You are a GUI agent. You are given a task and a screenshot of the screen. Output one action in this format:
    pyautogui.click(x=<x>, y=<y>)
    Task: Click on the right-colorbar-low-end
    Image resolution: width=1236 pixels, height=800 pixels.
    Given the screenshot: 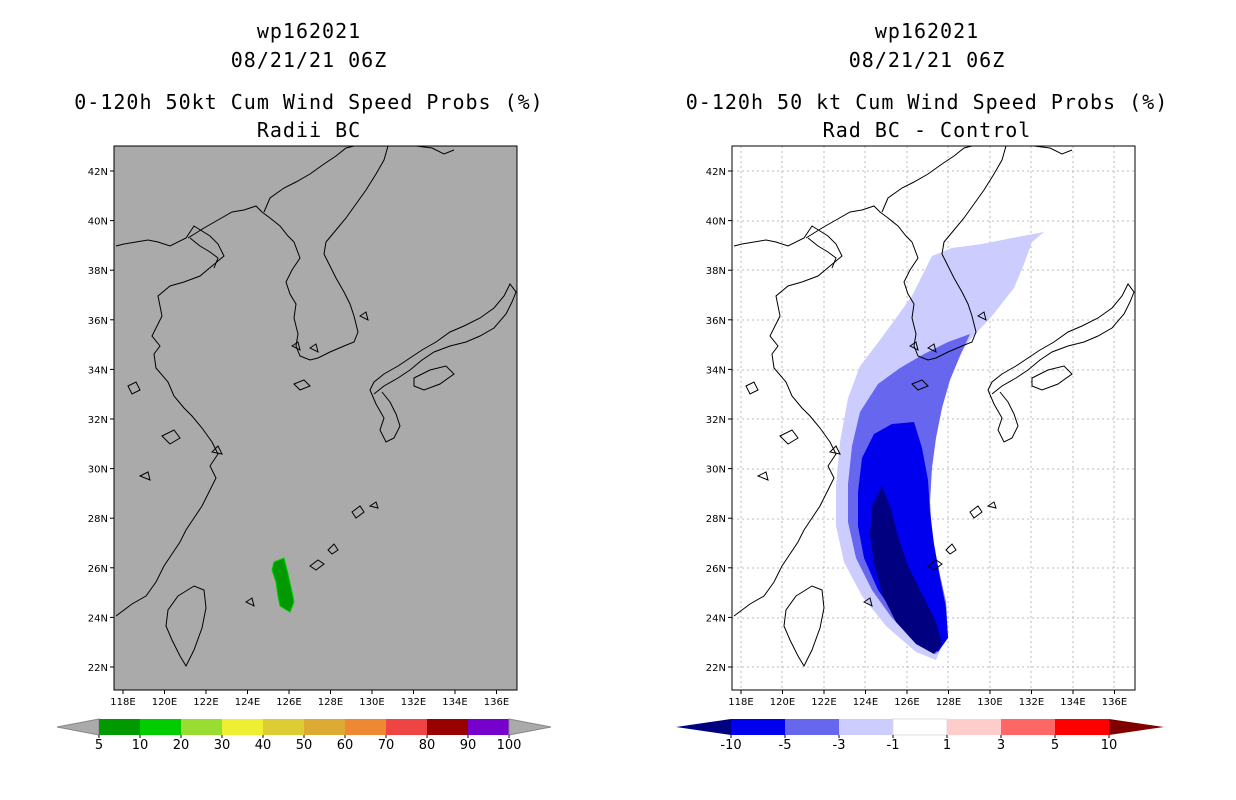 What is the action you would take?
    pyautogui.click(x=703, y=727)
    